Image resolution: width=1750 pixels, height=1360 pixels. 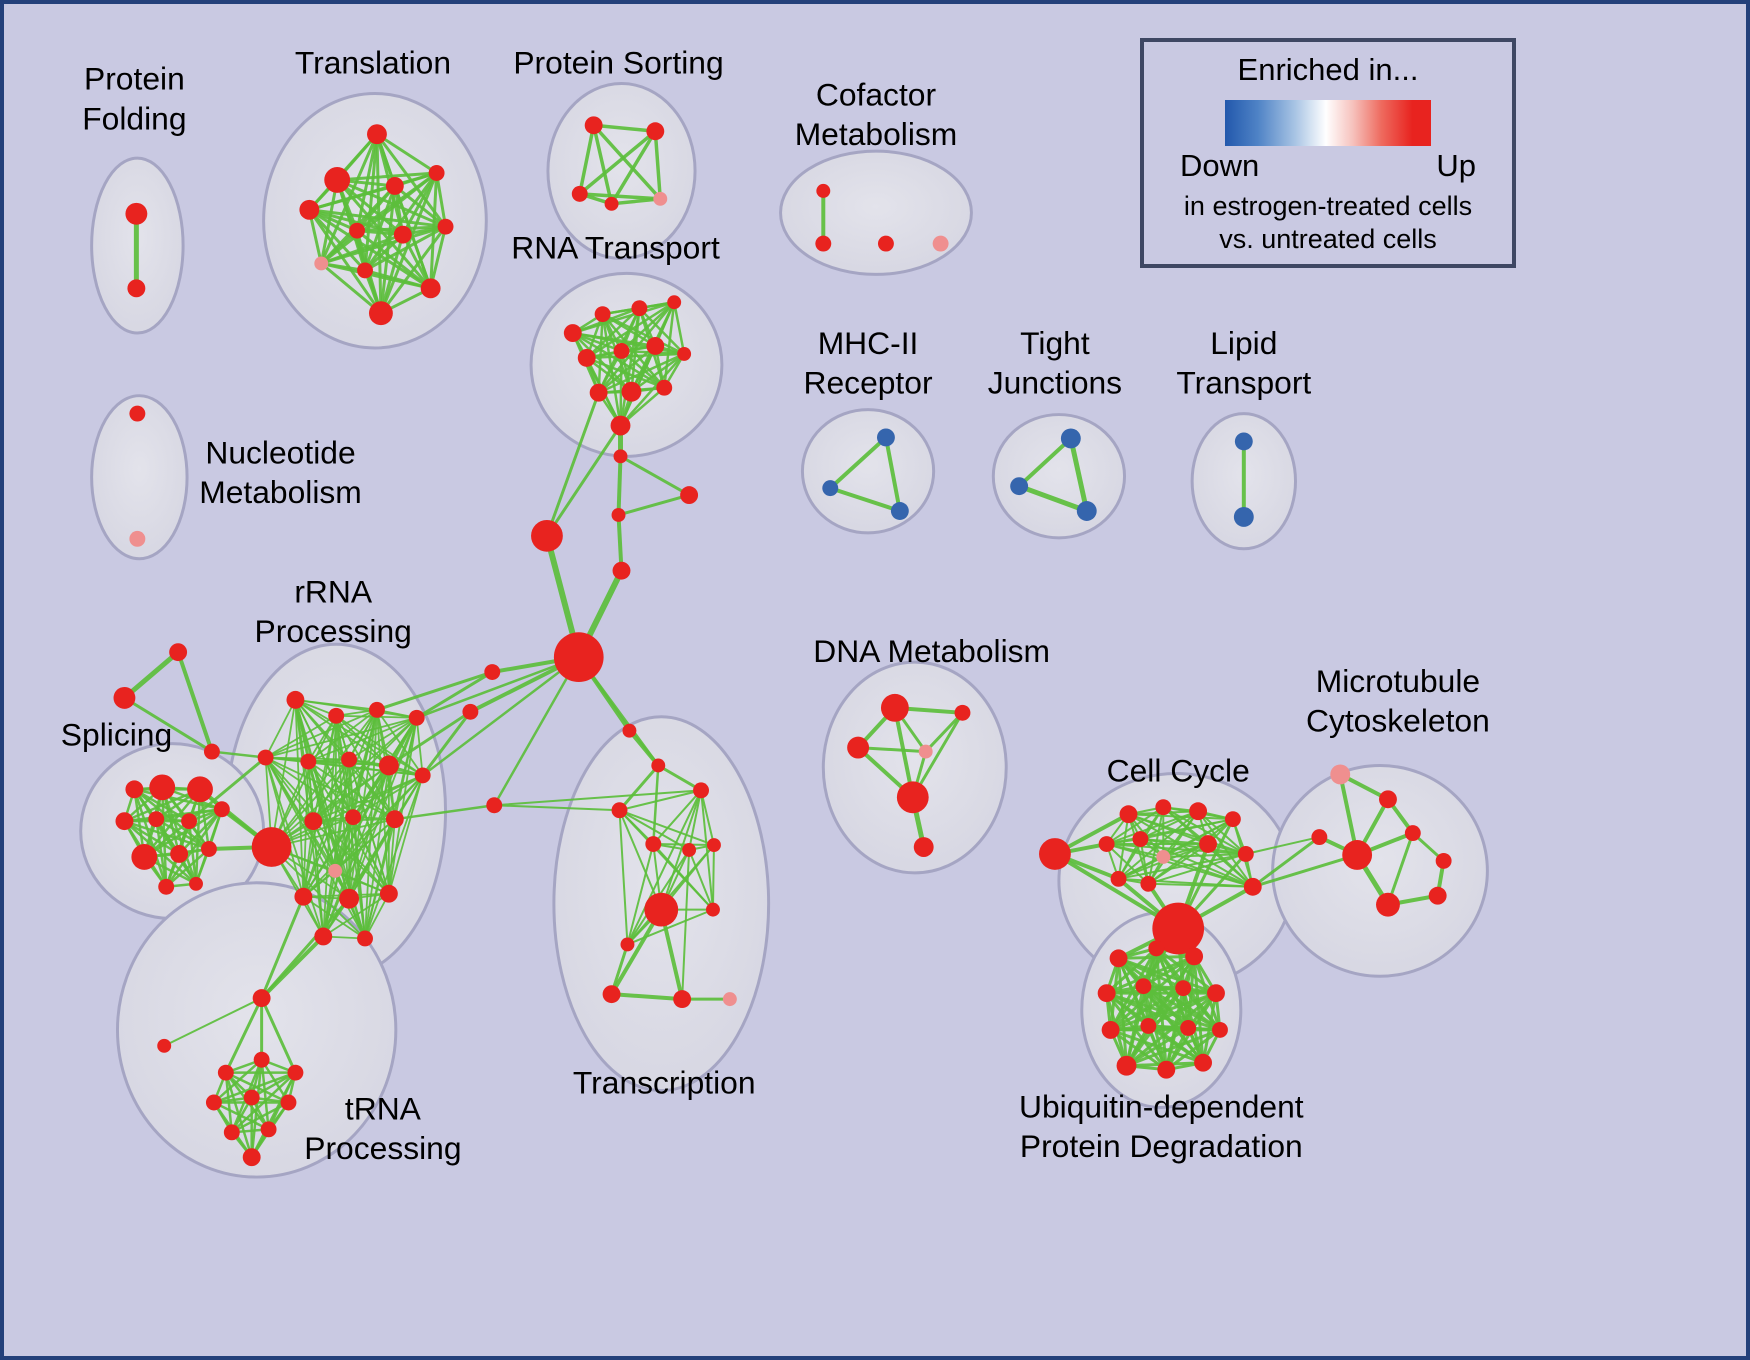 I want to click on cluster-label-nucleotide-metabolism: Nucleotide Metabolism, so click(x=280, y=472).